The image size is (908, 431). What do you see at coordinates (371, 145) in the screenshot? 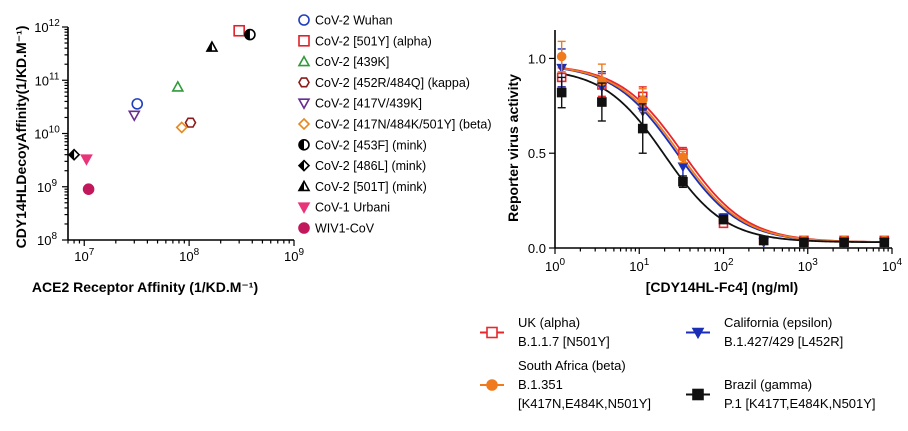
I see `left-legend-label: CoV-2 [453F] (mink)` at bounding box center [371, 145].